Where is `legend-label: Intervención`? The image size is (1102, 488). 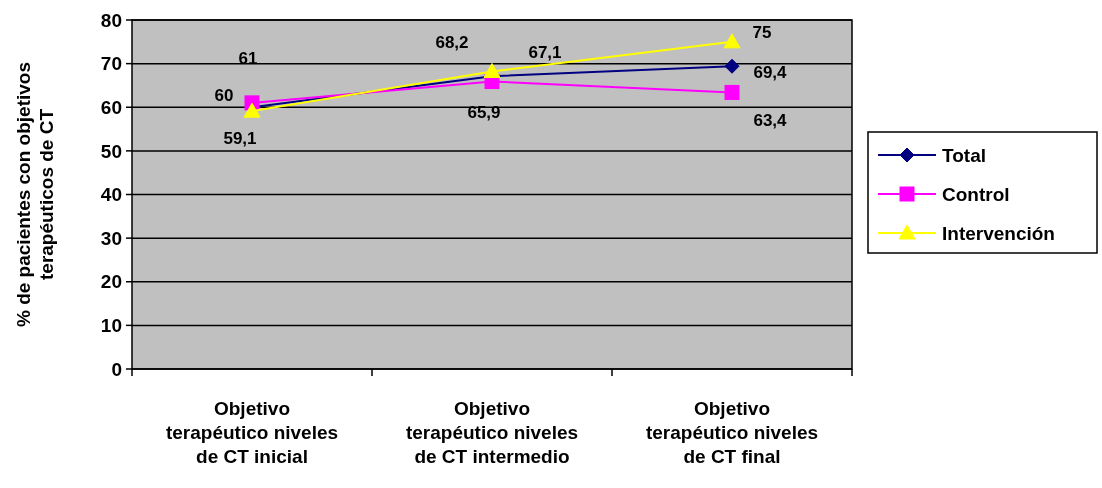 legend-label: Intervención is located at coordinates (998, 233).